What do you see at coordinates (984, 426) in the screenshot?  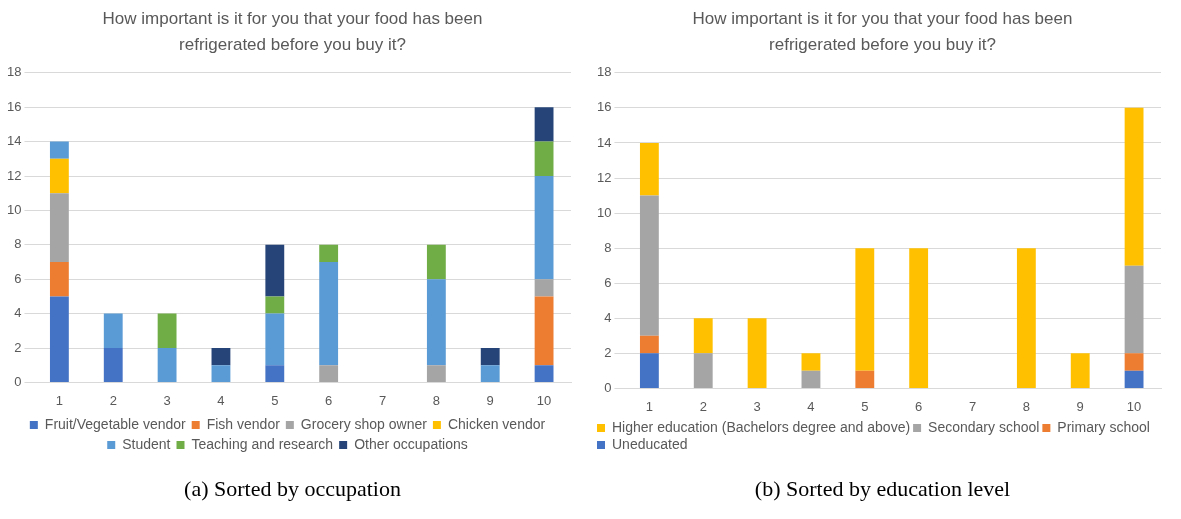 I see `legend-label: Secondary school` at bounding box center [984, 426].